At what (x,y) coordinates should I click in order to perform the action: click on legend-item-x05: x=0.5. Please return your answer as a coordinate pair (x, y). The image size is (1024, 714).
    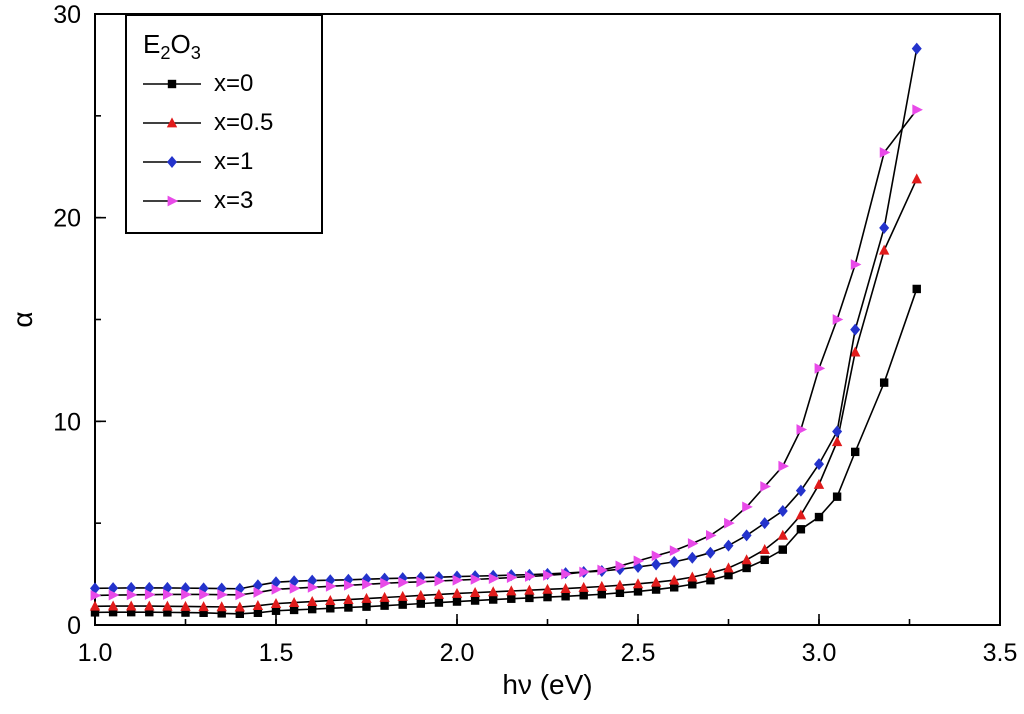
    Looking at the image, I should click on (232, 122).